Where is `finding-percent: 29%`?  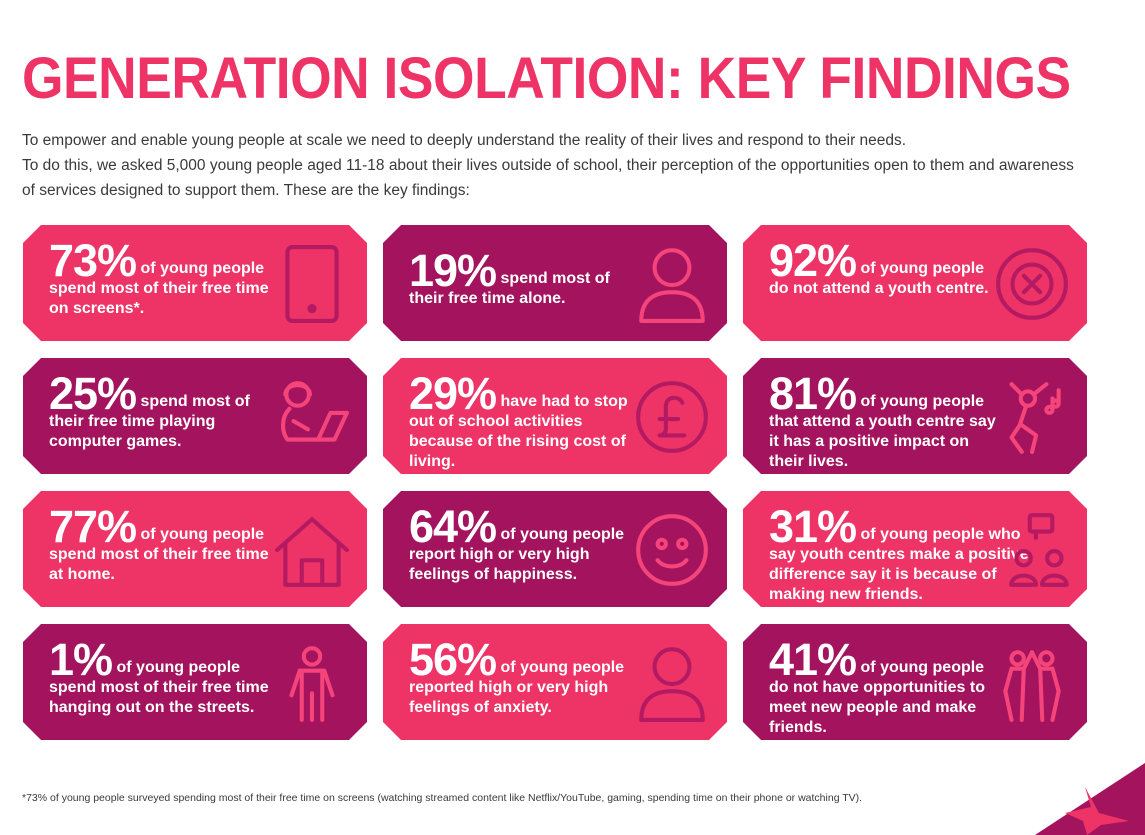
finding-percent: 29% is located at coordinates (453, 393).